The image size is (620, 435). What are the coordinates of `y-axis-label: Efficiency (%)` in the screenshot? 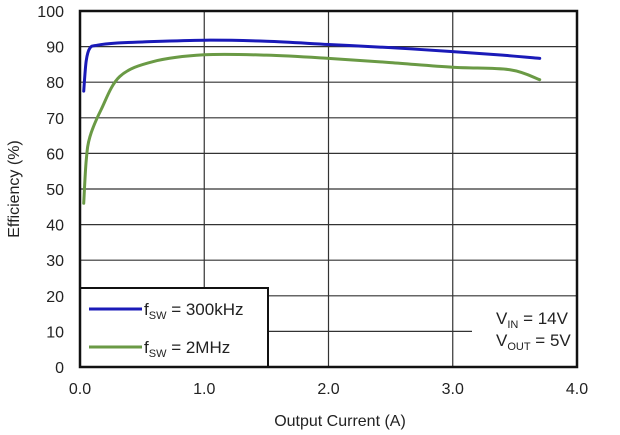 It's located at (14, 189).